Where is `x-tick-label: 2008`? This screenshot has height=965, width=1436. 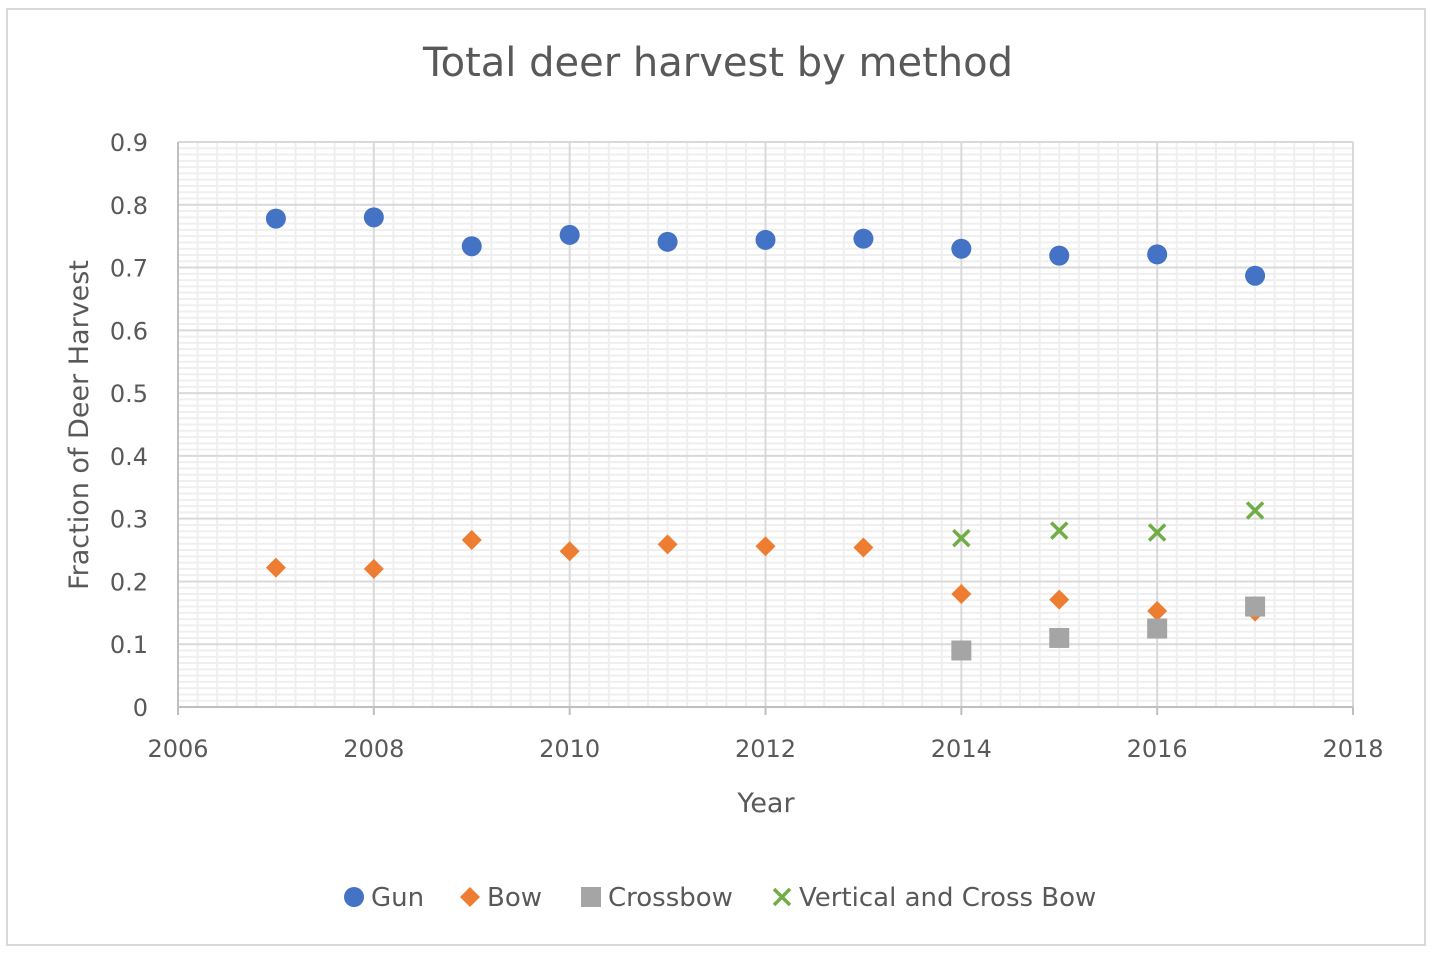
x-tick-label: 2008 is located at coordinates (373, 749).